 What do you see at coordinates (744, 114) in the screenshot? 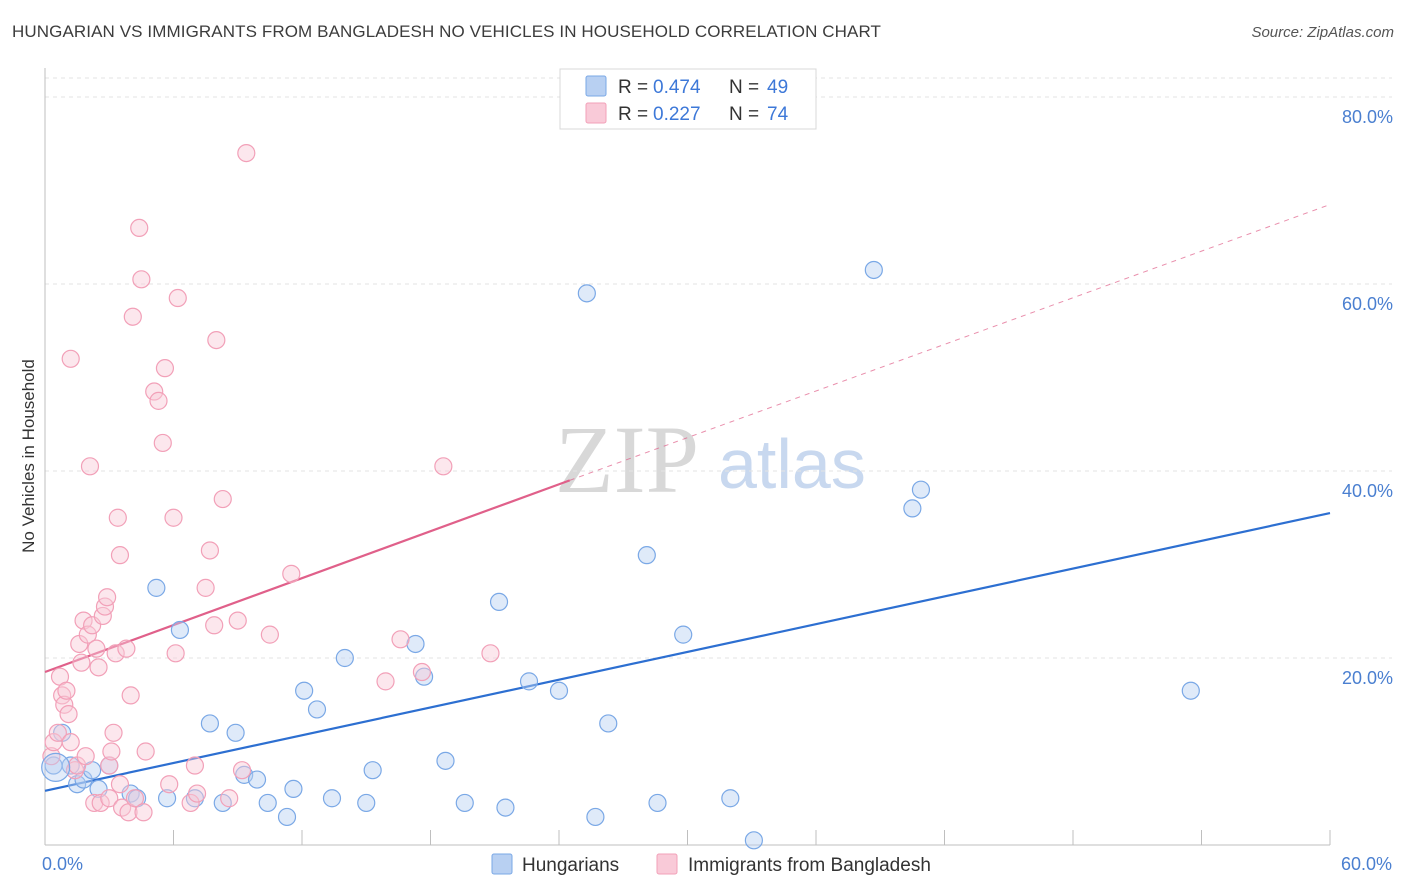
I see `legend-n-label-2: N =` at bounding box center [744, 114].